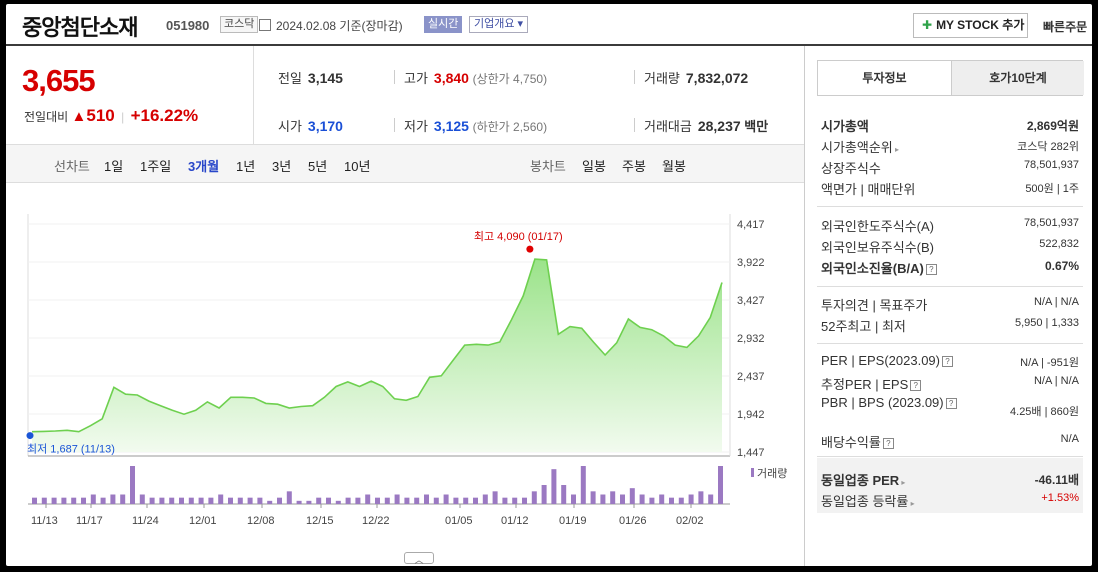 Image resolution: width=1098 pixels, height=572 pixels. What do you see at coordinates (751, 453) in the screenshot?
I see `y-tick-label: 1,447` at bounding box center [751, 453].